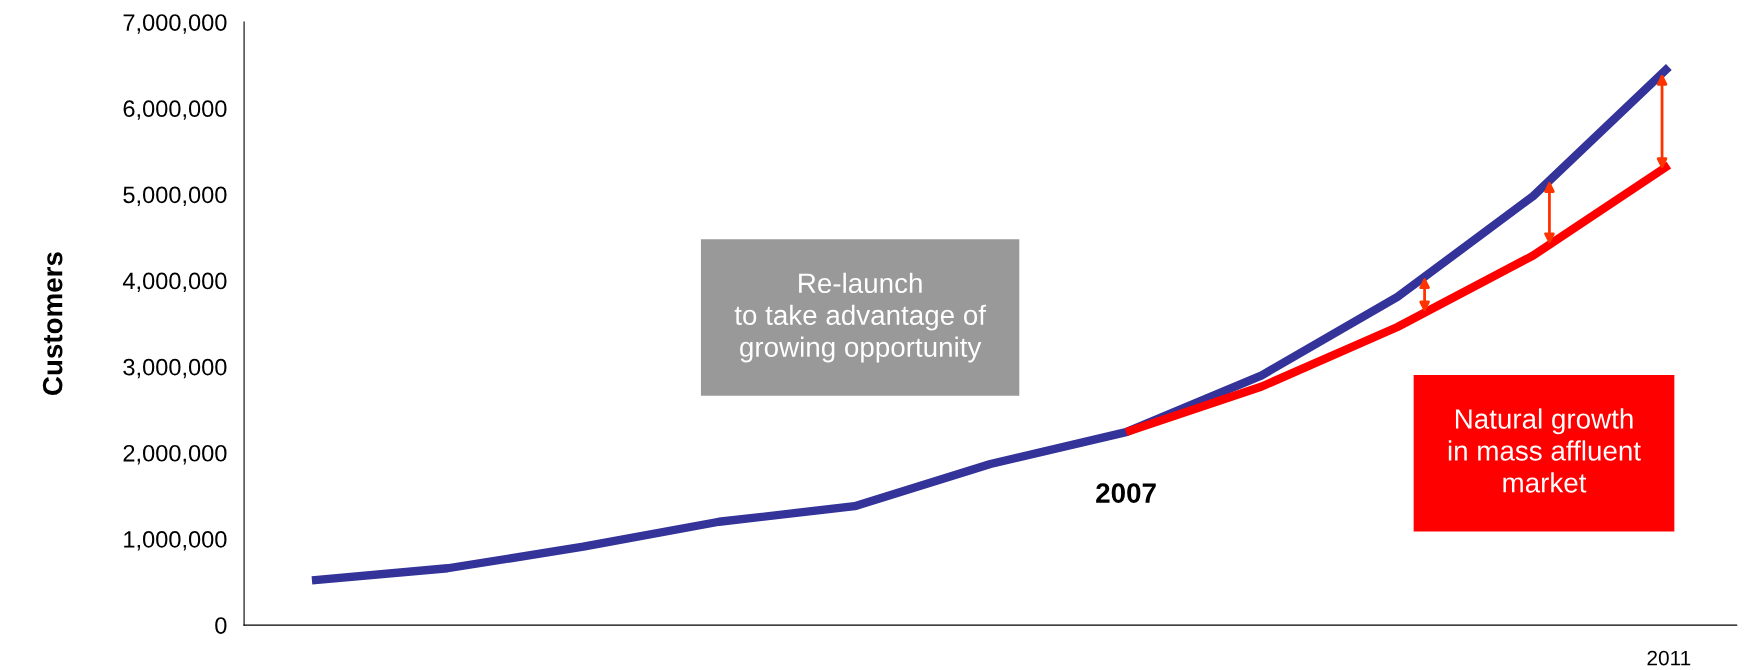  What do you see at coordinates (175, 24) in the screenshot?
I see `y-tick-label: 7,000,000` at bounding box center [175, 24].